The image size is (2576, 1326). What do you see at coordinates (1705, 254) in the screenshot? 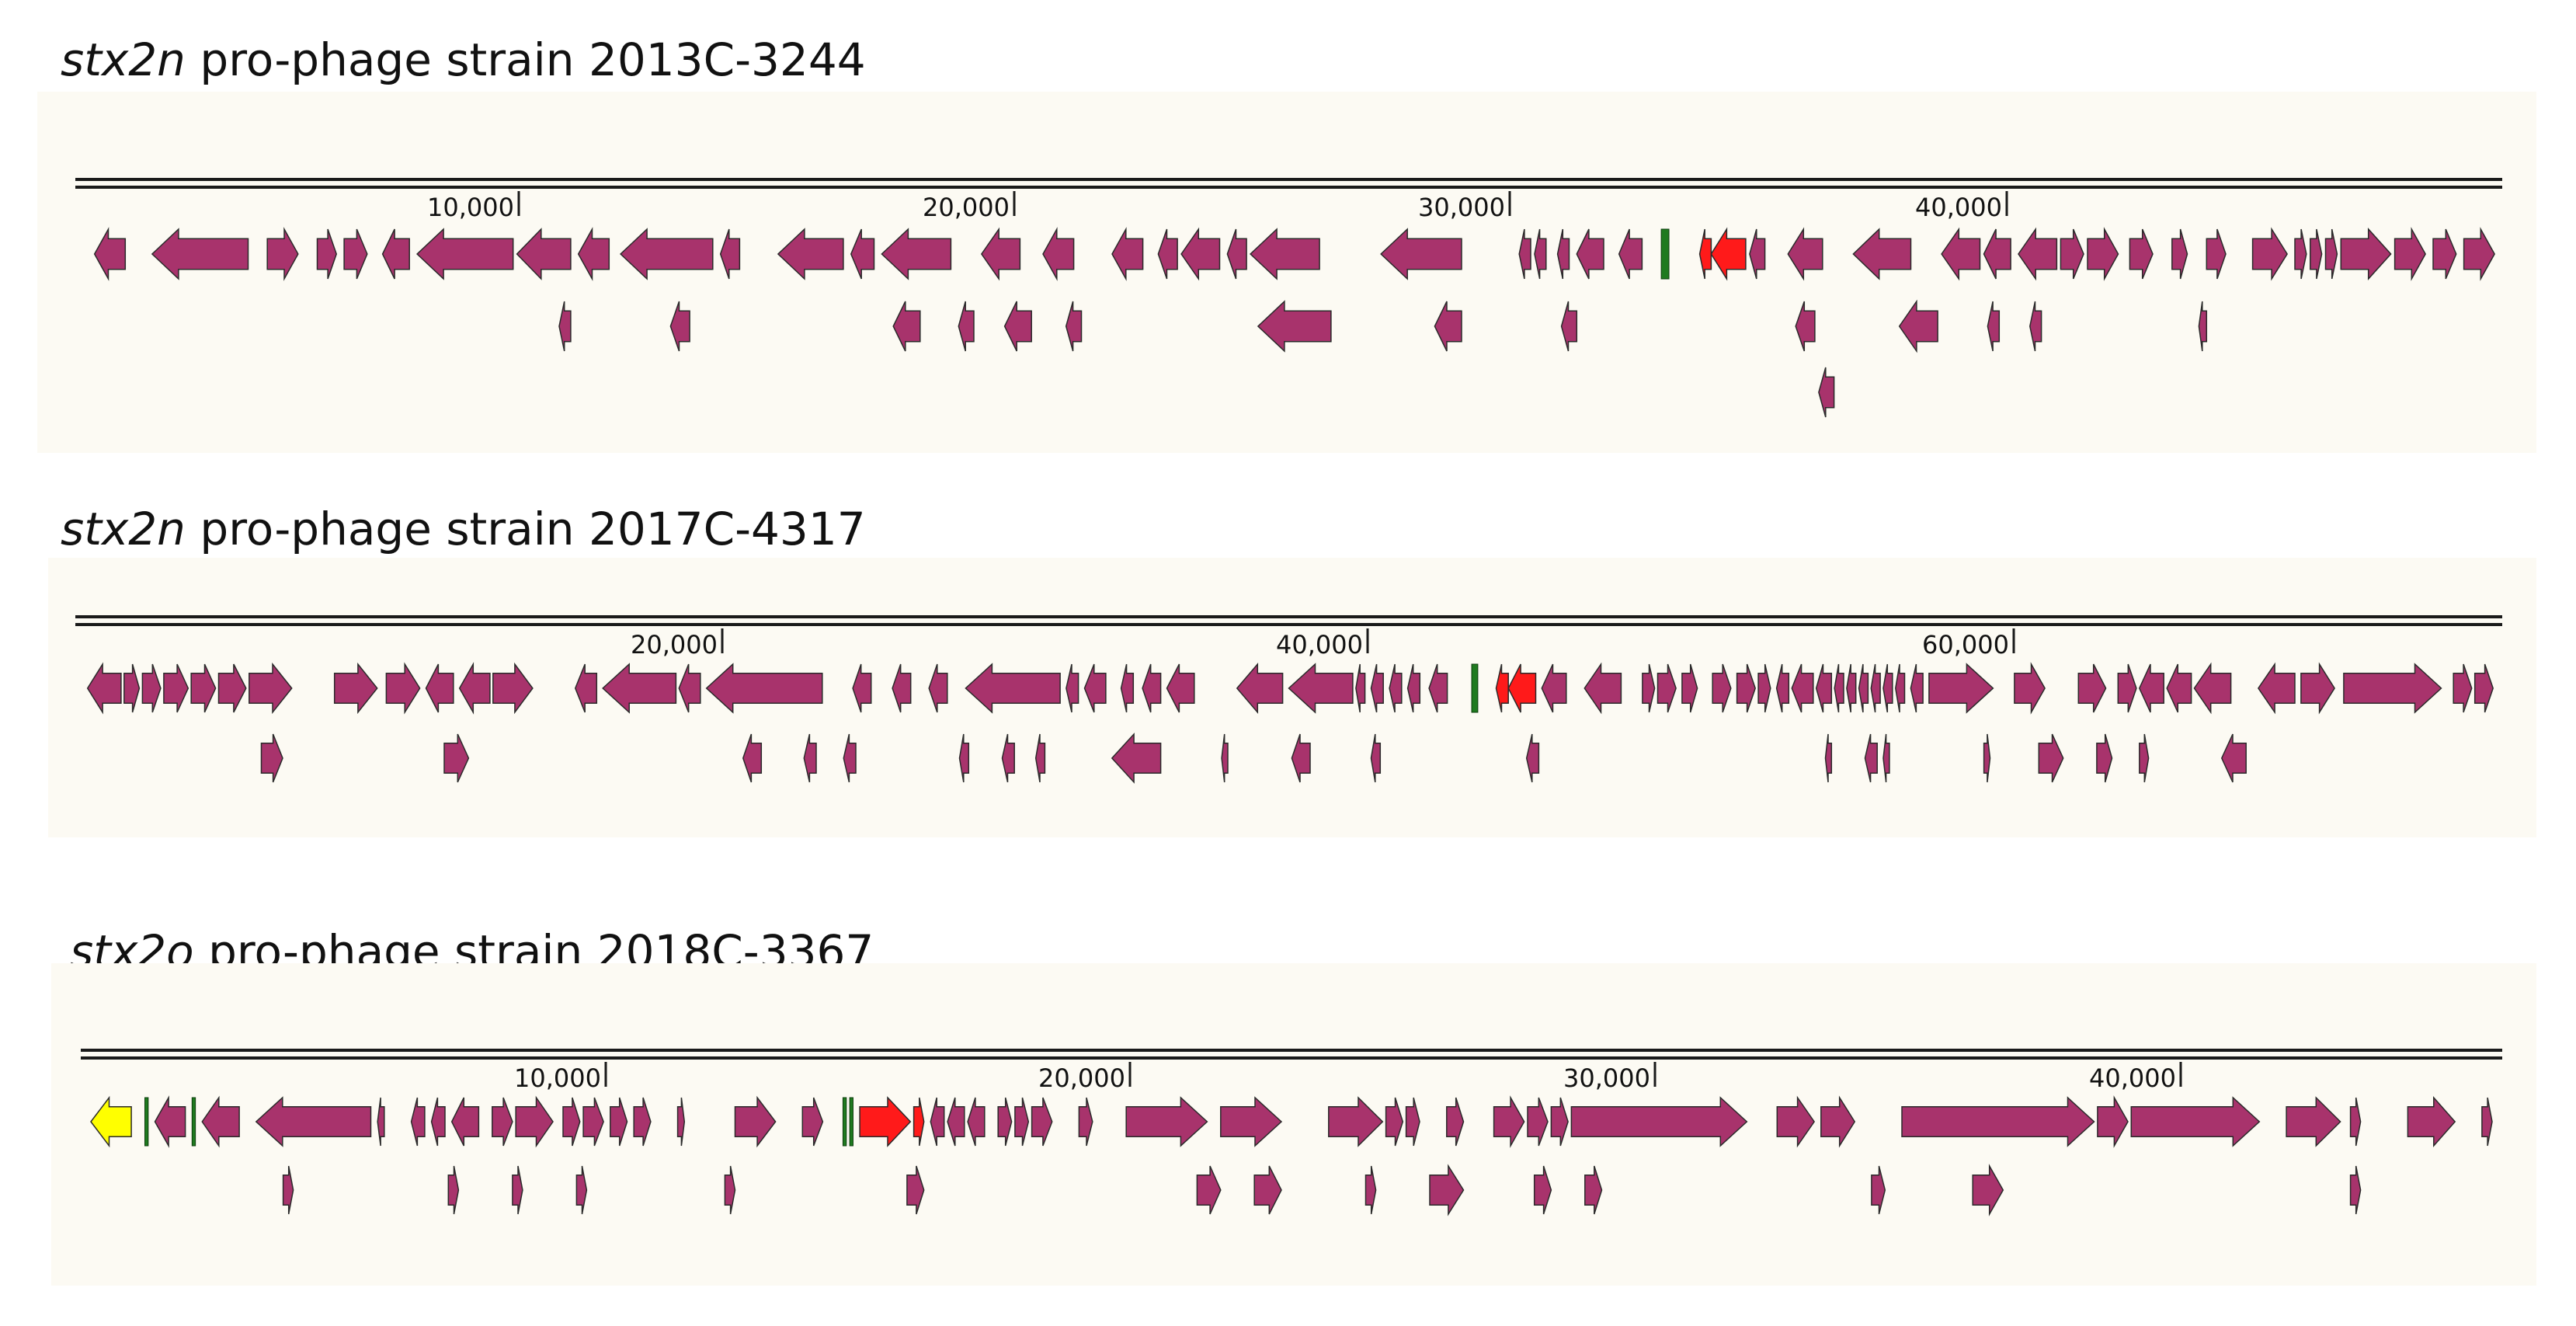
I see `panel-1-stx-gene-arrow` at bounding box center [1705, 254].